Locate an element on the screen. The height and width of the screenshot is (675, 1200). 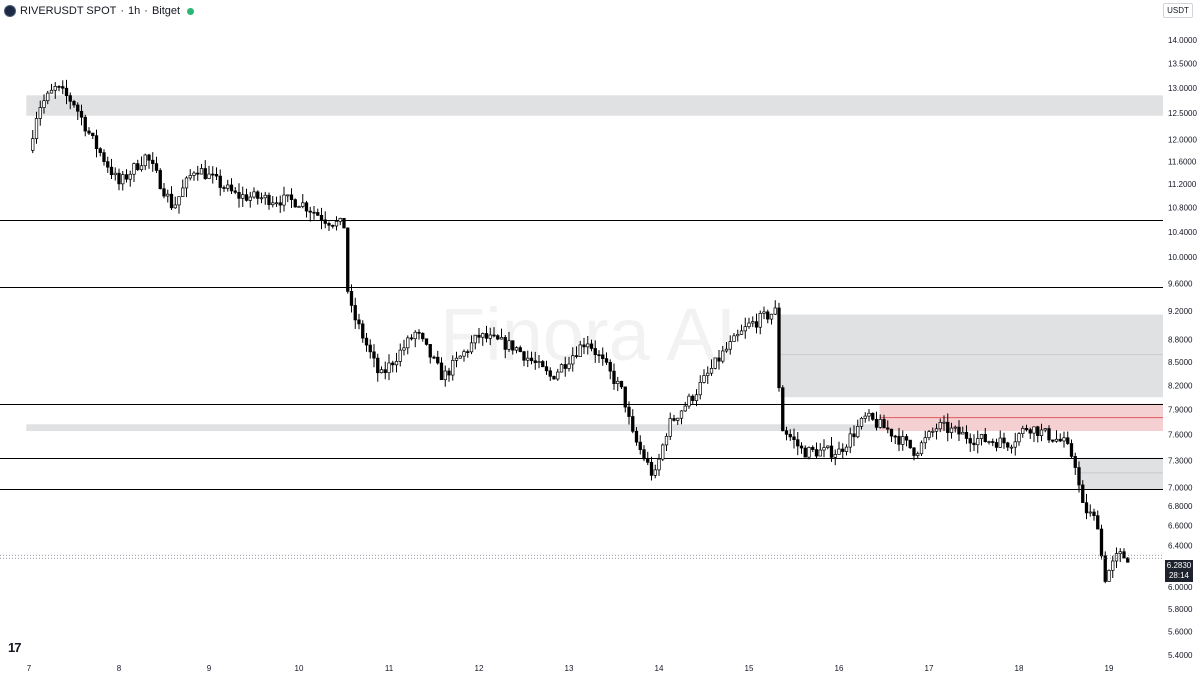
y-tick-label-5: 11.6000 is located at coordinates (1182, 161).